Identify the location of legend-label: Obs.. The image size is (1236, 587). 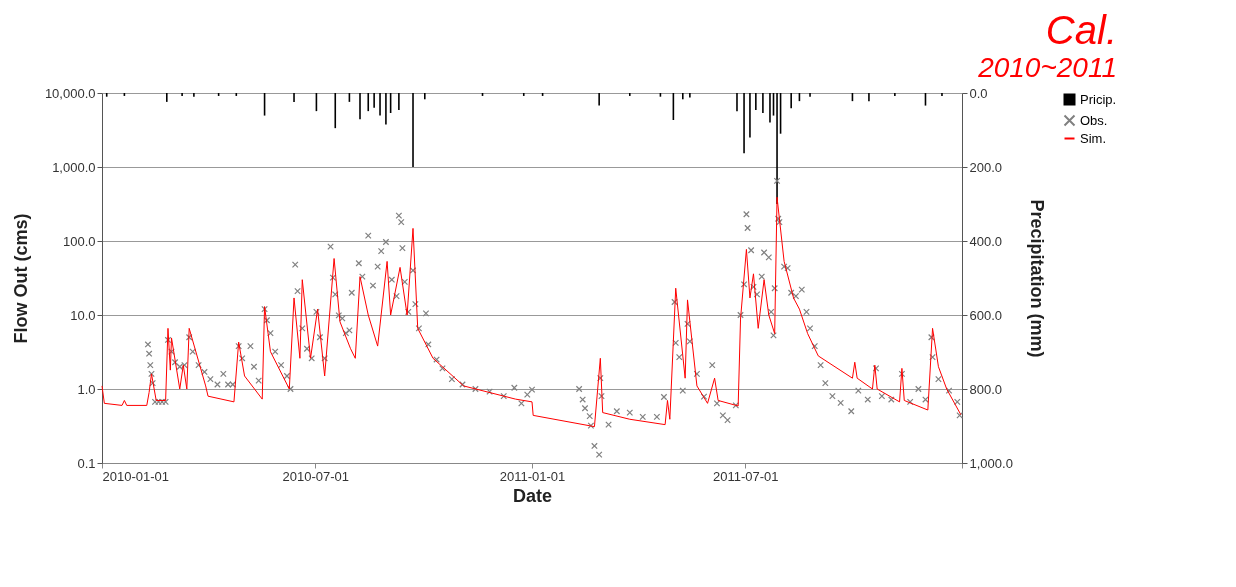
(1094, 120).